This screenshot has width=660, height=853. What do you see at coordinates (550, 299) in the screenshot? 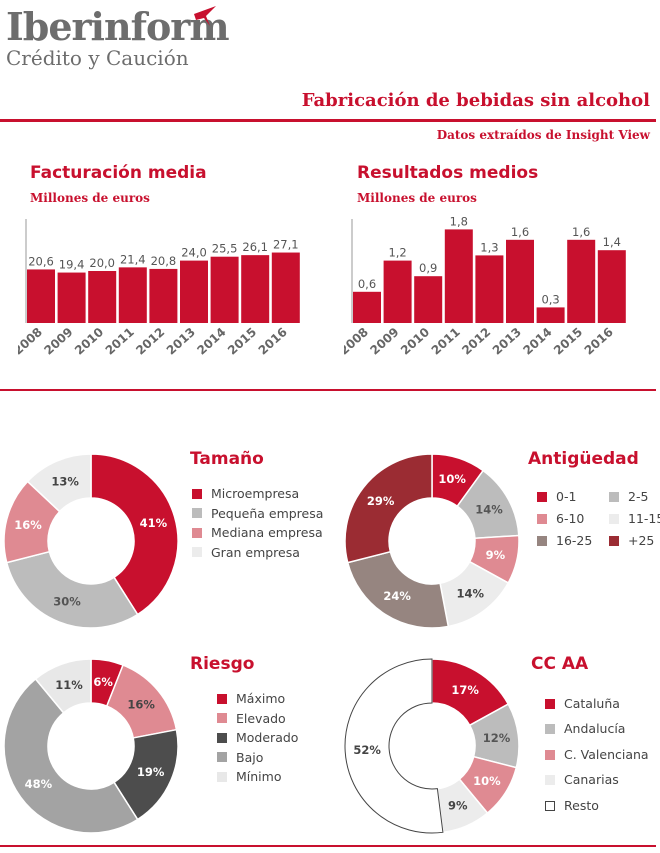
I see `bar-value-label: 0,3` at bounding box center [550, 299].